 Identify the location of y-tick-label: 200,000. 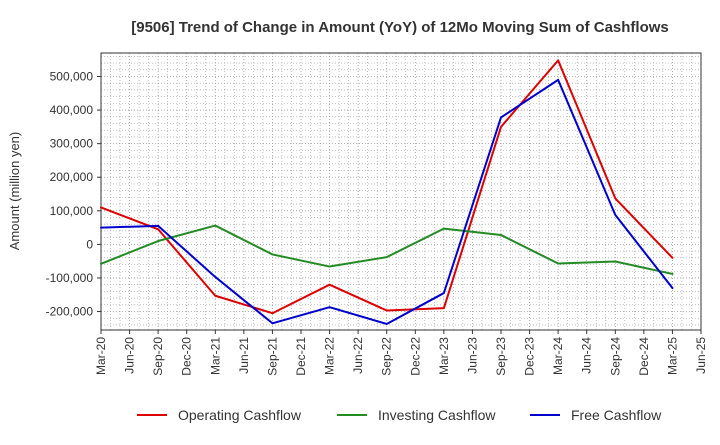
(72, 177).